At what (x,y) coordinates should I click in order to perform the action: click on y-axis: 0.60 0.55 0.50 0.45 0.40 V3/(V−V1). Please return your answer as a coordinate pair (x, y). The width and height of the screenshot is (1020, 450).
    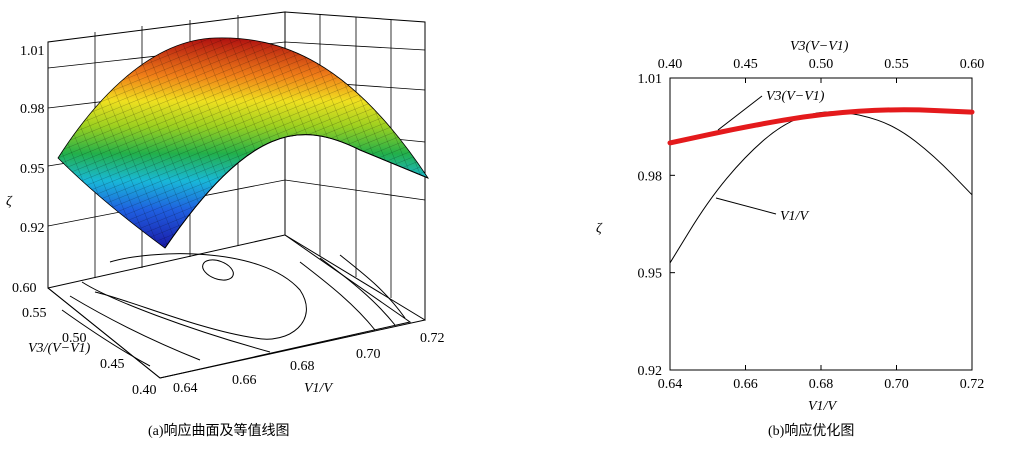
    Looking at the image, I should click on (86, 339).